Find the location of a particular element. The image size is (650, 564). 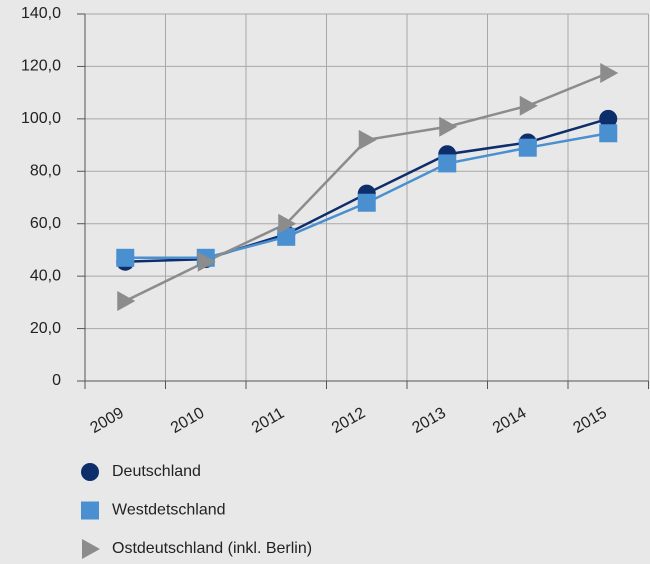

legend-label: Ostdeutschland (inkl. Berlin) is located at coordinates (212, 548).